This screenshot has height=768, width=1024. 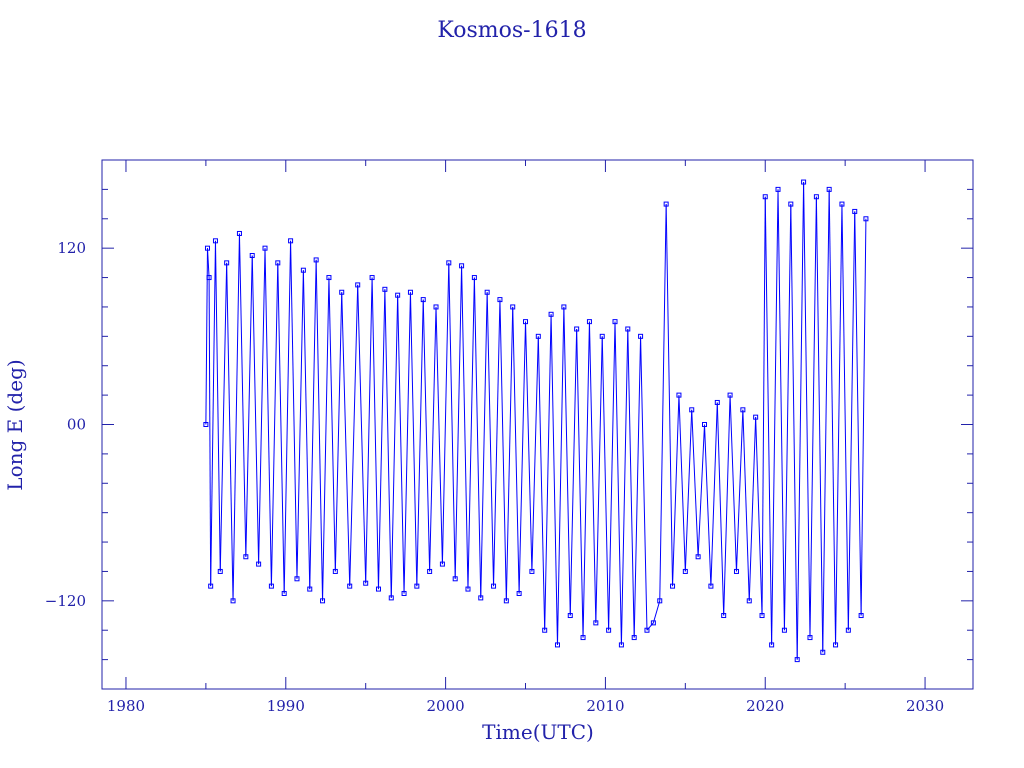 I want to click on x-tick-label: 2000, so click(x=446, y=706).